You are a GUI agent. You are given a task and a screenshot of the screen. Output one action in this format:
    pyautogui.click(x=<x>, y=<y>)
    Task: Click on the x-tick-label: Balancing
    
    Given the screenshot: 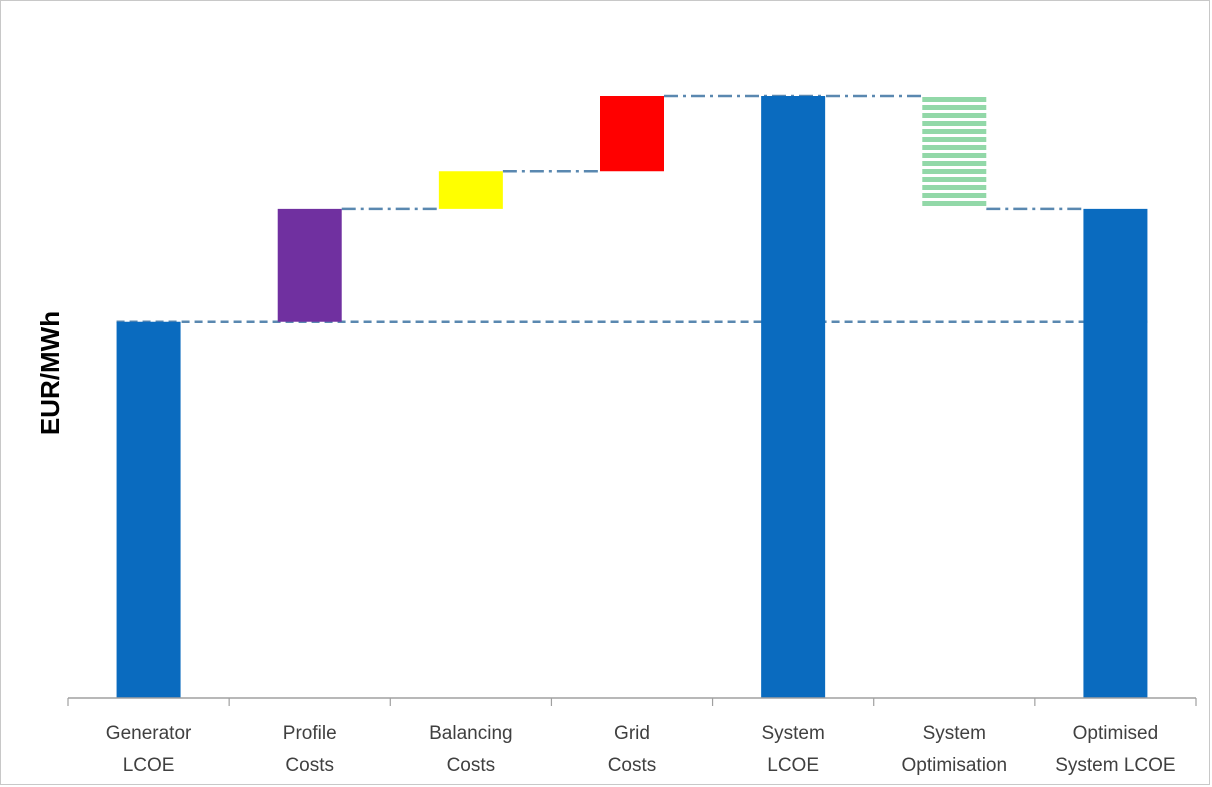 What is the action you would take?
    pyautogui.click(x=470, y=733)
    